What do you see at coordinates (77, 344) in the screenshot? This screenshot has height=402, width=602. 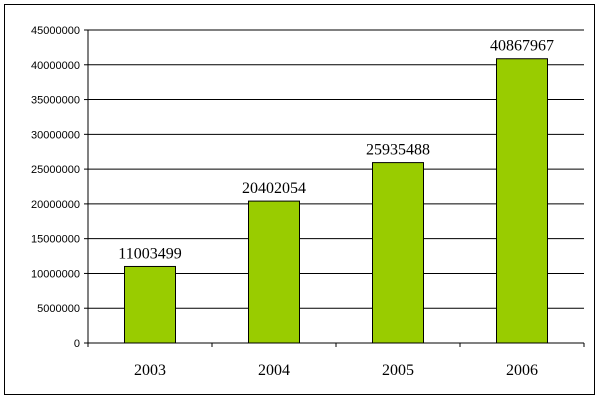 I see `y-tick-label: 0` at bounding box center [77, 344].